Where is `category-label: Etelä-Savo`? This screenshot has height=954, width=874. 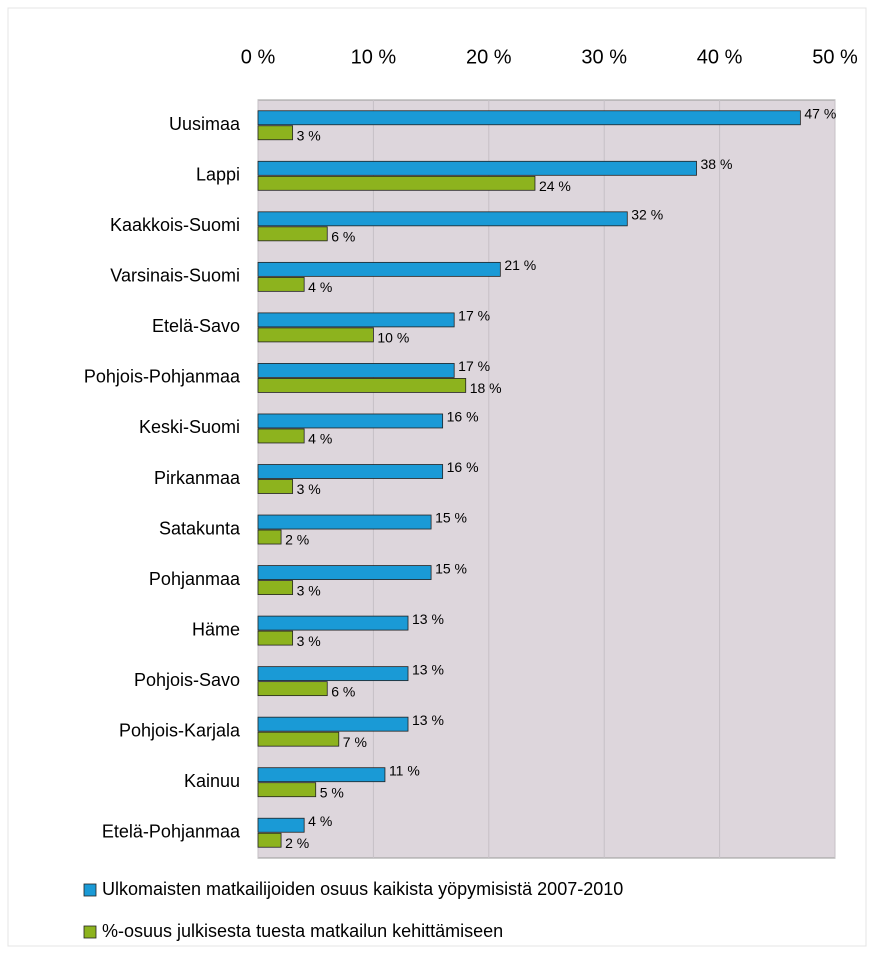 category-label: Etelä-Savo is located at coordinates (196, 326).